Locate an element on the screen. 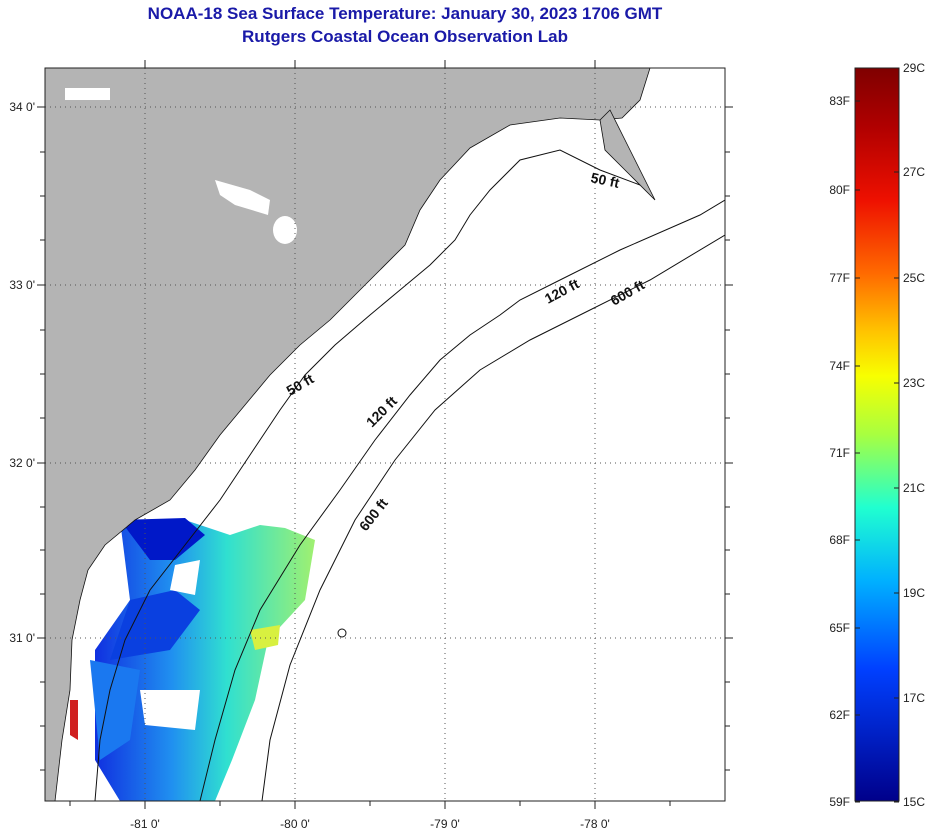 The height and width of the screenshot is (832, 936). lat-label-33: 33 0' is located at coordinates (22, 285).